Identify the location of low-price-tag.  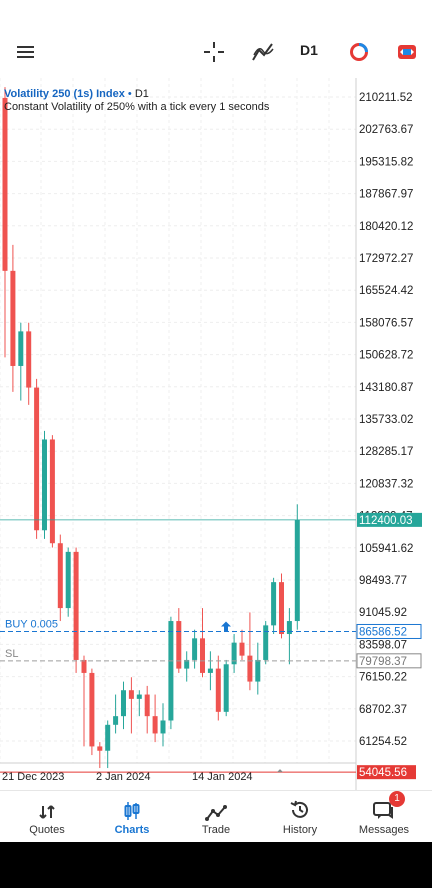
(386, 772).